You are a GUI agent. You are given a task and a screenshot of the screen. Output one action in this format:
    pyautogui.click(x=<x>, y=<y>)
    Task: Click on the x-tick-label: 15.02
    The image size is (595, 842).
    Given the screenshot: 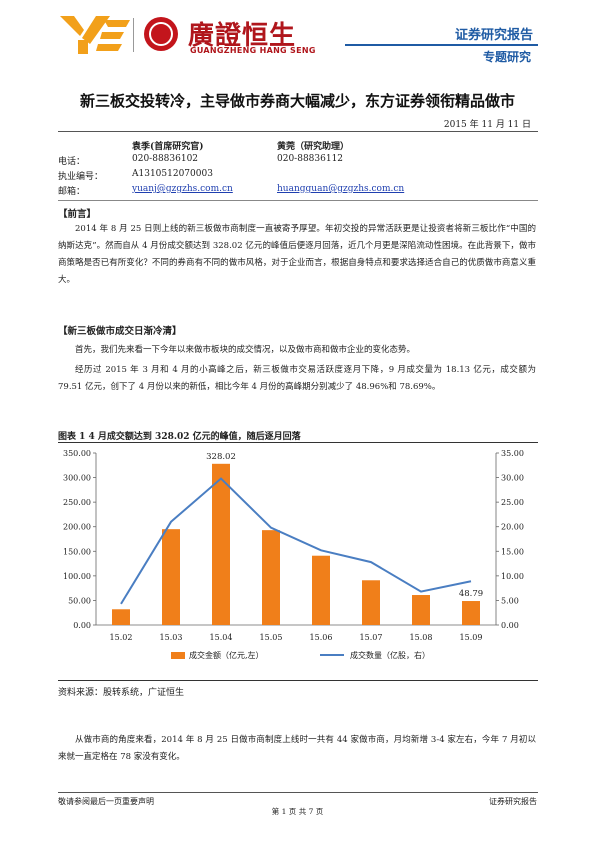 What is the action you would take?
    pyautogui.click(x=121, y=637)
    